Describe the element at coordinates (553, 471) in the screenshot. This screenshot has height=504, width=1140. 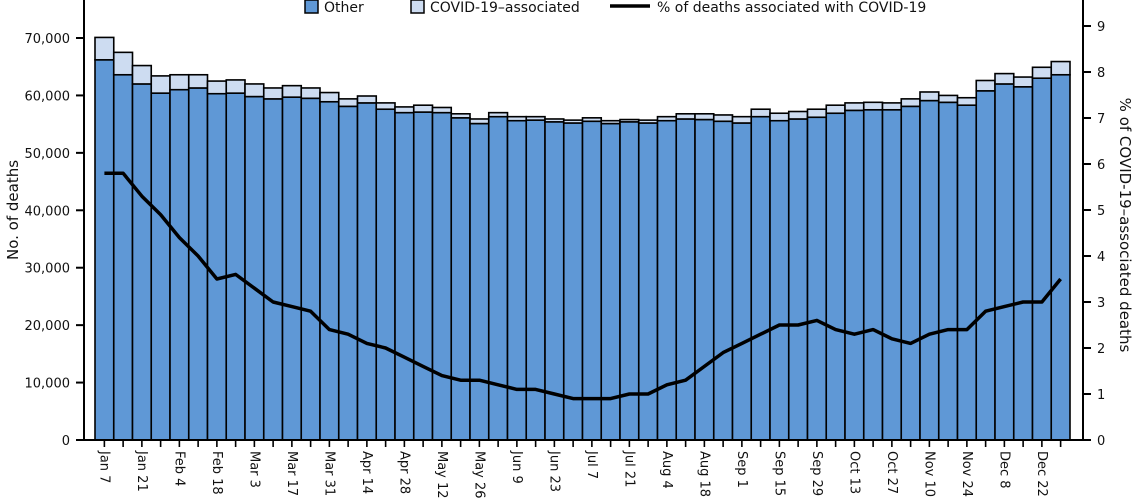
I see `x-tick-label: Jun 23` at that location.